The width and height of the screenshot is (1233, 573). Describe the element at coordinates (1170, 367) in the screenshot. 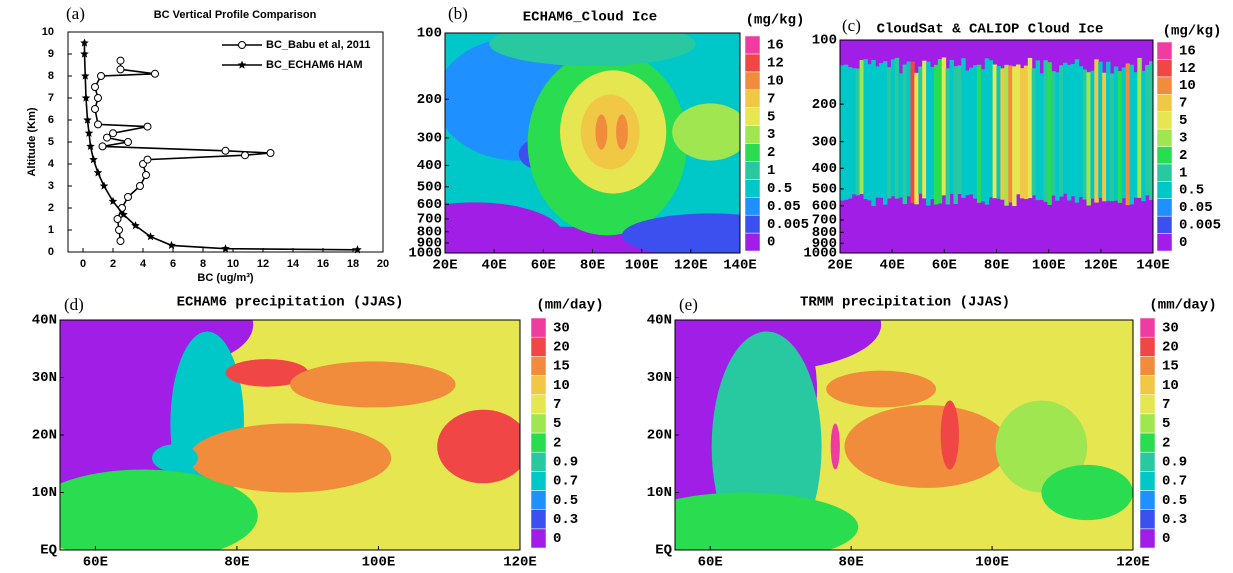

I see `colorbar-label: 15` at that location.